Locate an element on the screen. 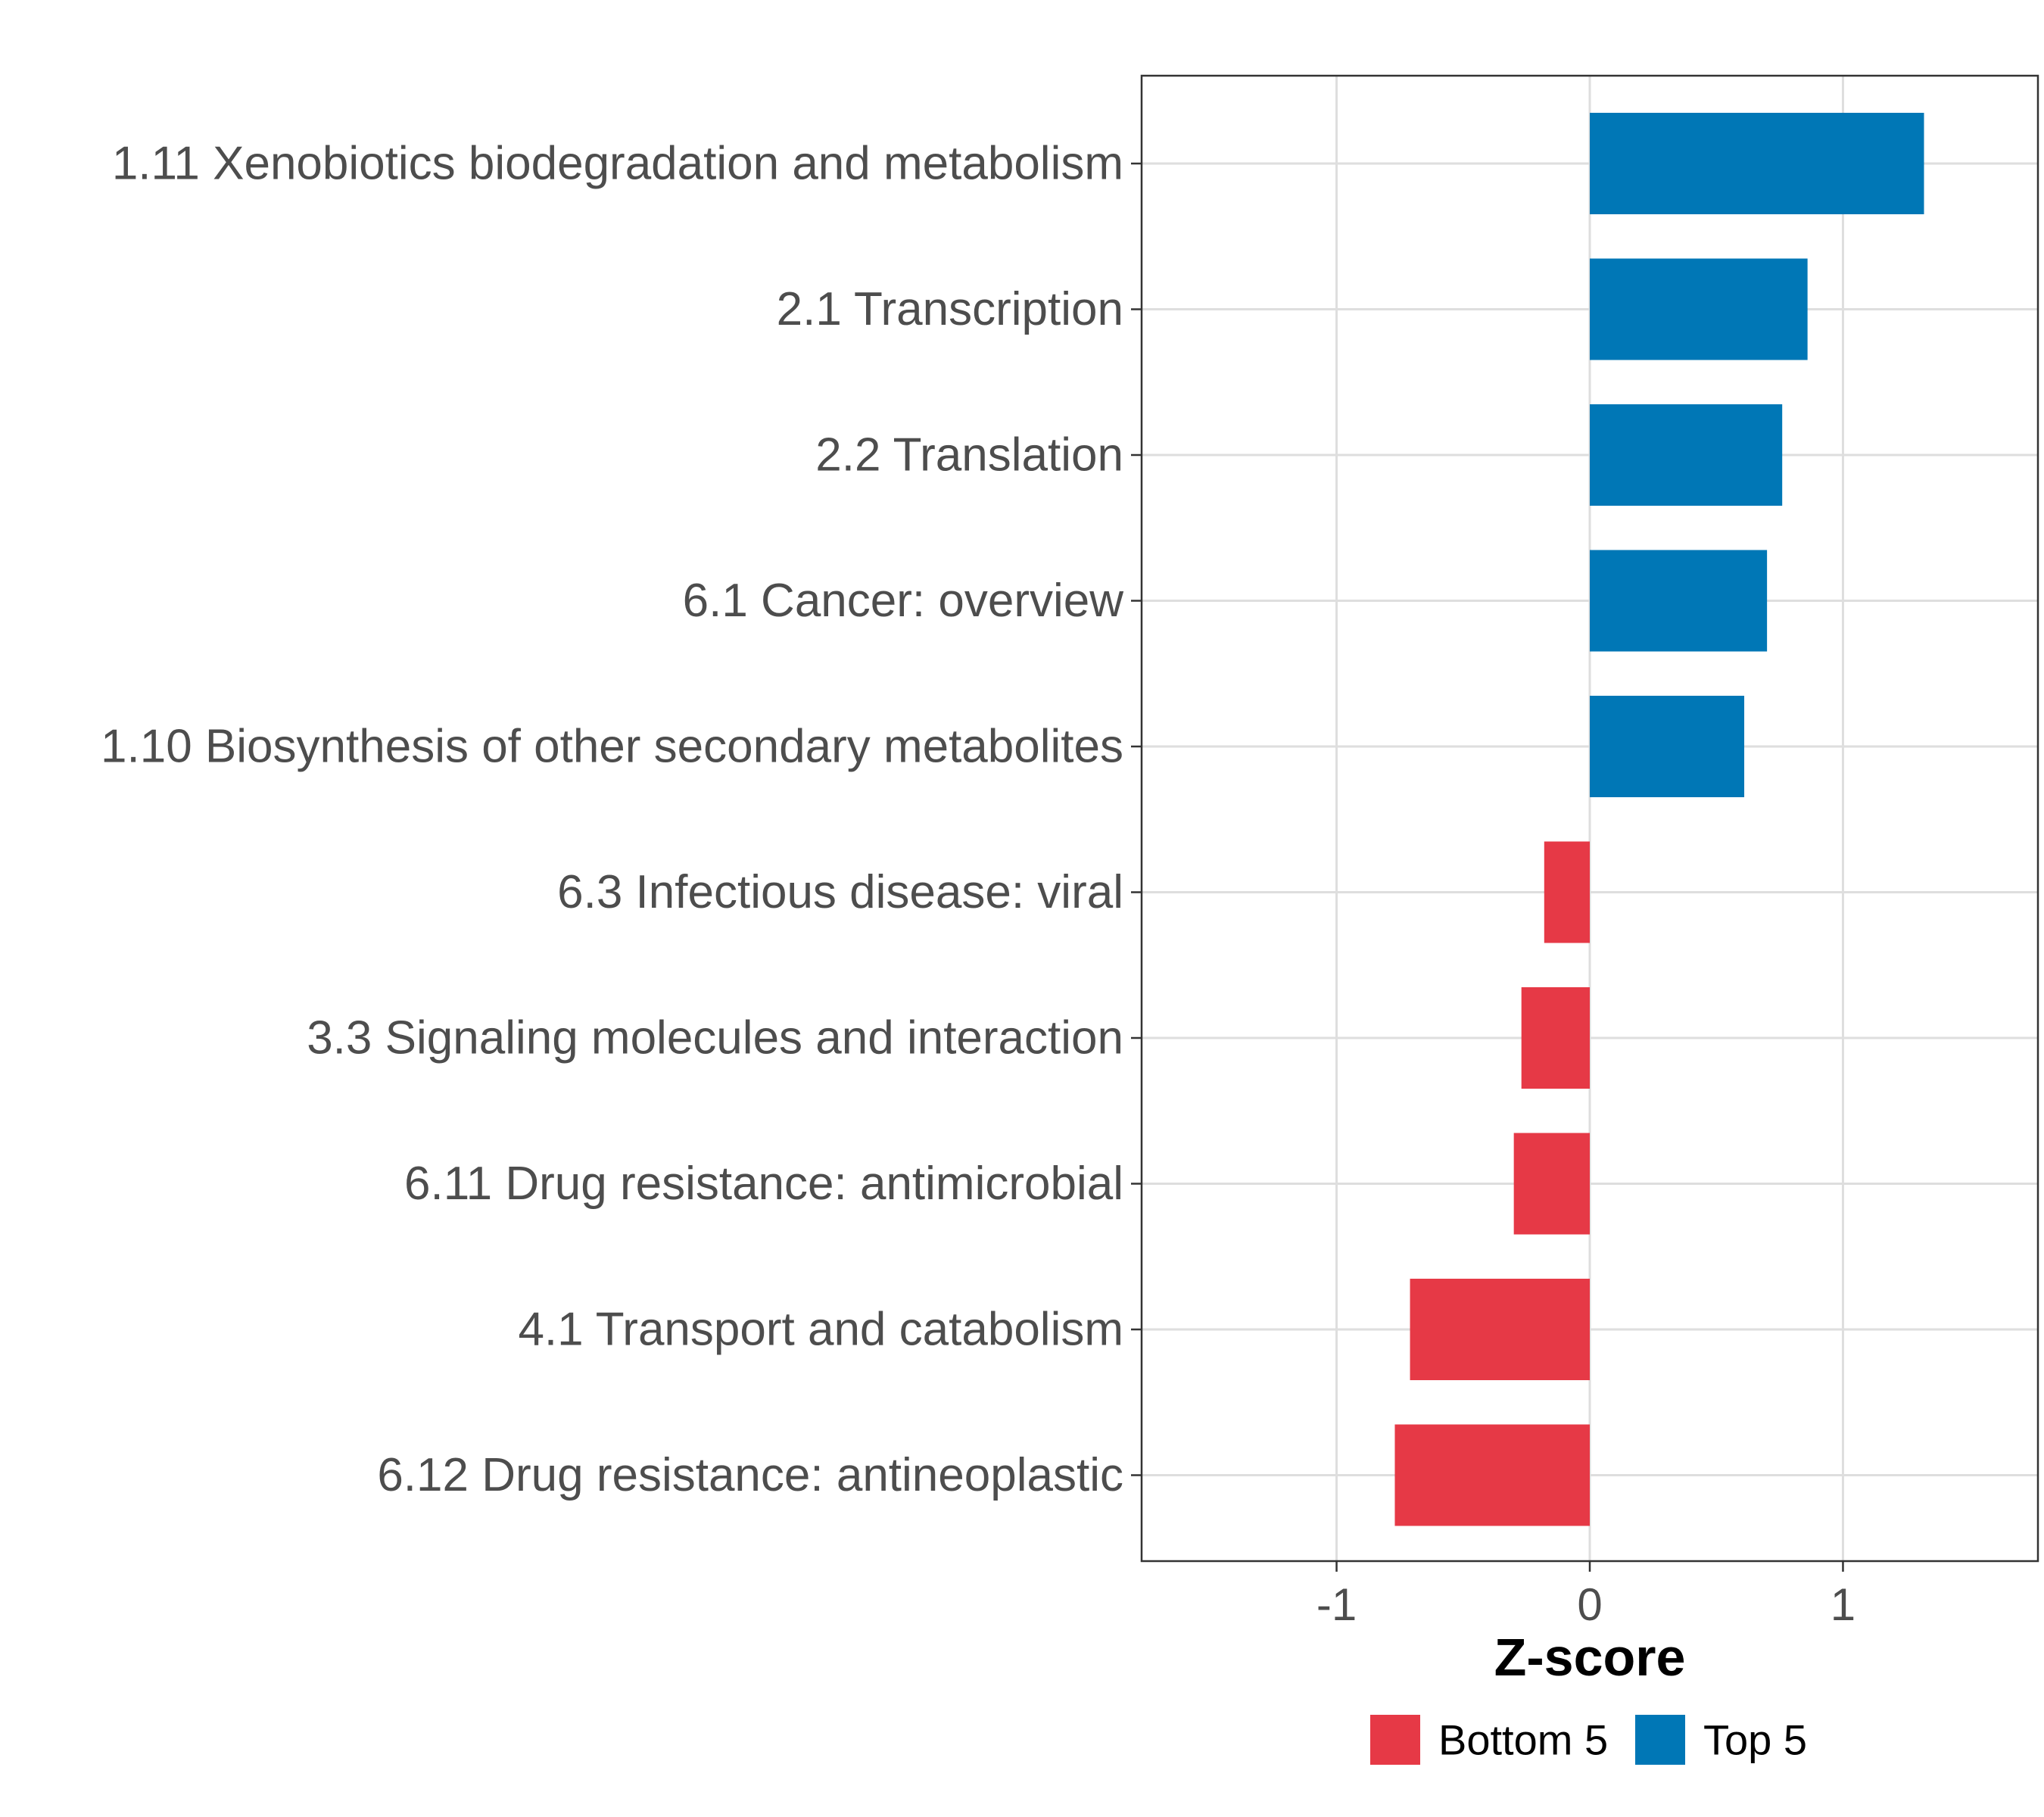 This screenshot has height=1817, width=2044. category-label: 6.11 Drug resistance: antimicrobial is located at coordinates (763, 1184).